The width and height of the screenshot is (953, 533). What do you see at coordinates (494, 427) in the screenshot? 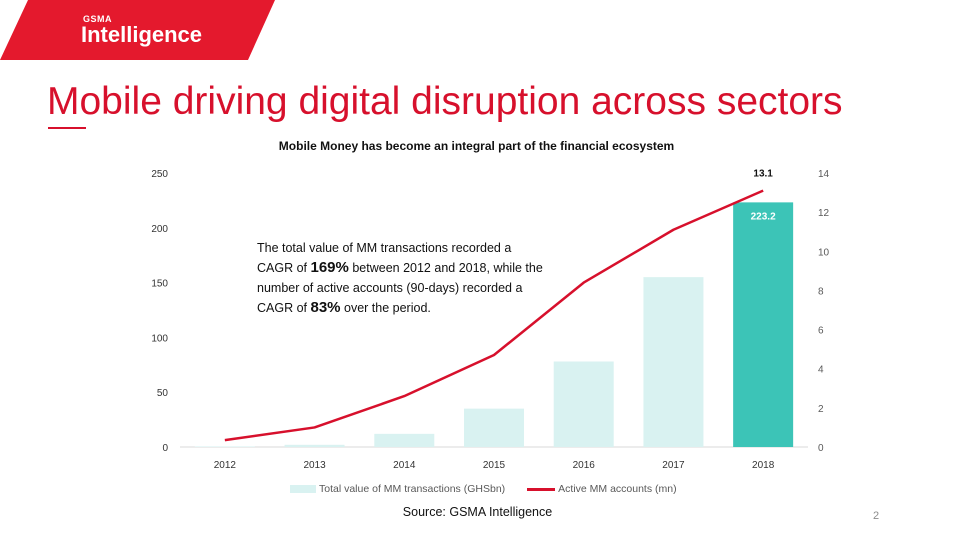
I see `bar-2015` at bounding box center [494, 427].